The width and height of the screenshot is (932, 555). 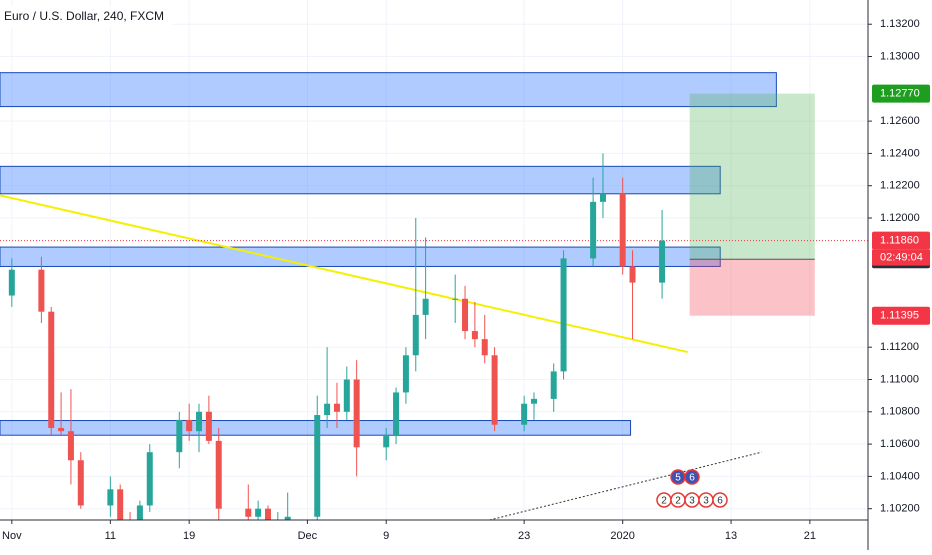 I want to click on dotted-line, so click(x=625, y=486).